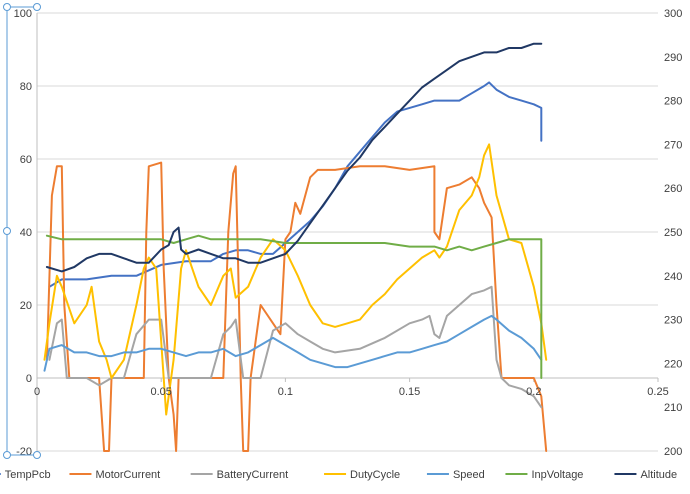 The height and width of the screenshot is (494, 690). I want to click on y-left-tick-label: -20, so click(24, 452).